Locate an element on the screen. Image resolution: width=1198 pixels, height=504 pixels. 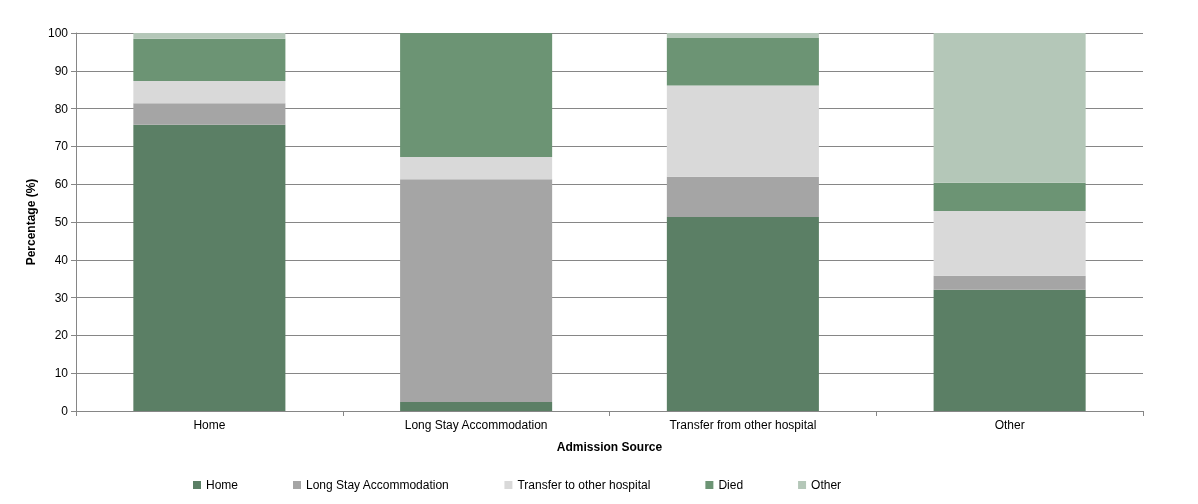
y-axis-title: Percentage (%) is located at coordinates (31, 222).